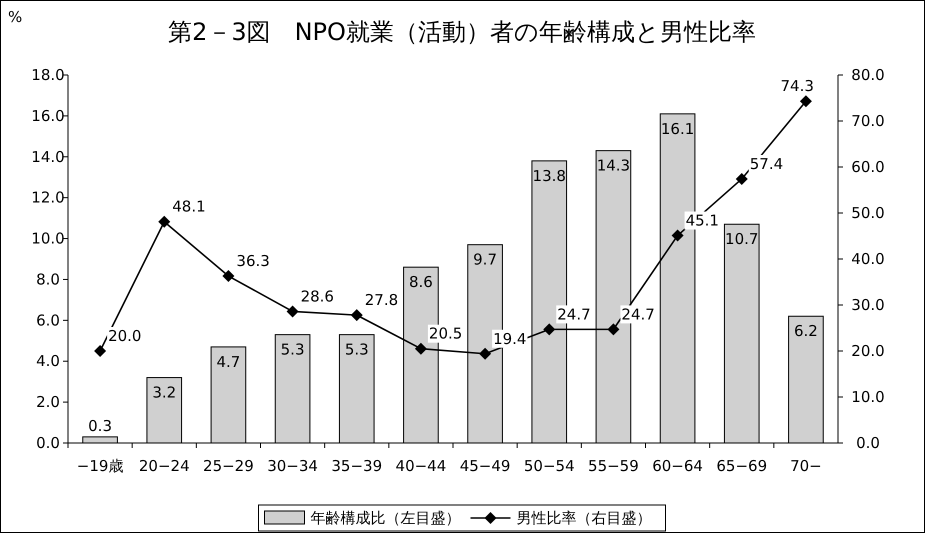 This screenshot has height=533, width=925. What do you see at coordinates (509, 339) in the screenshot?
I see `data-label: 19.4` at bounding box center [509, 339].